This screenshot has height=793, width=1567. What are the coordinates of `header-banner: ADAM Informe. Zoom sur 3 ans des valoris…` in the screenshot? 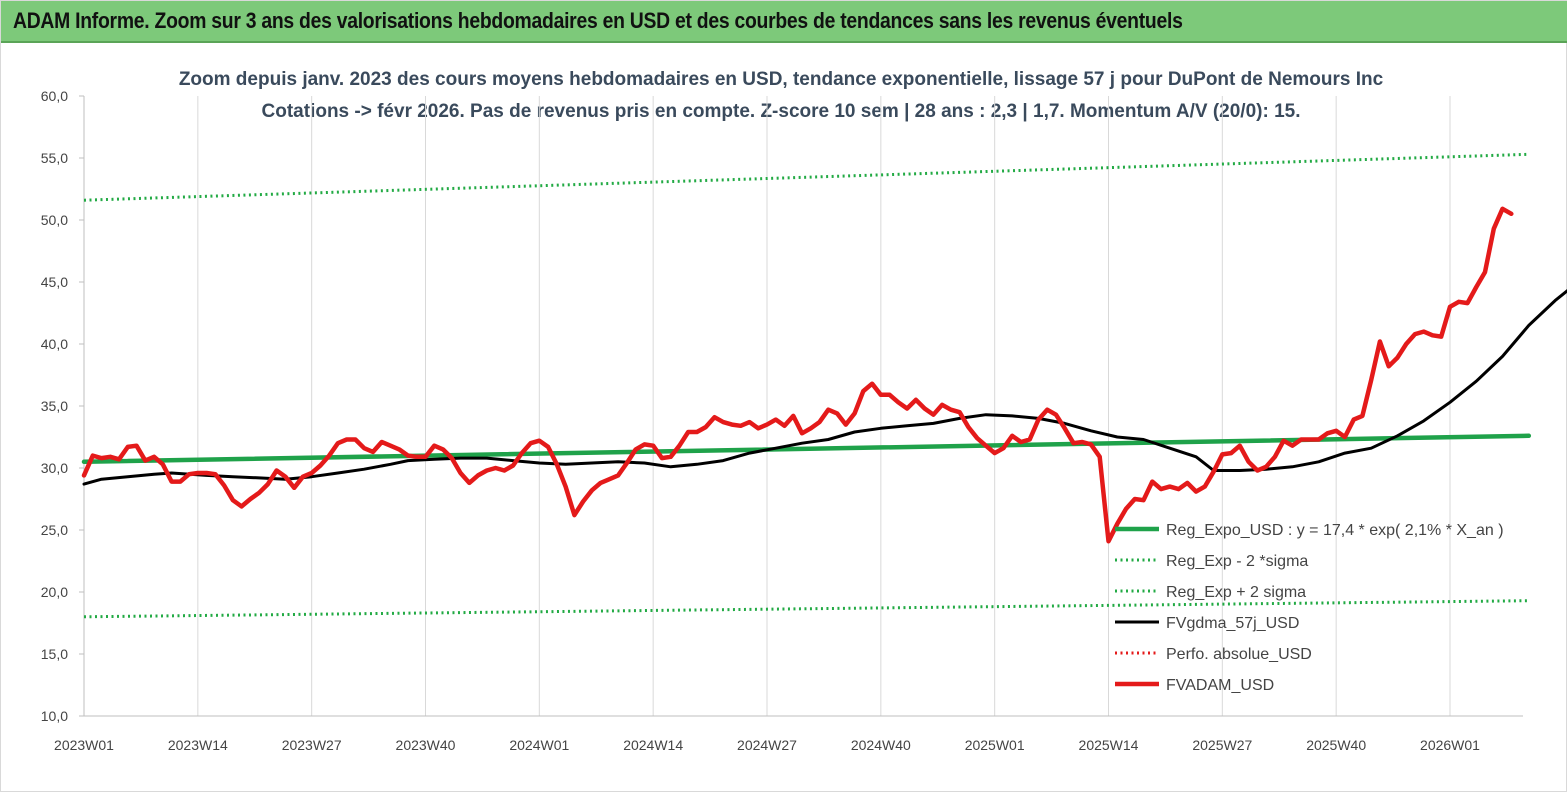 It's located at (784, 22).